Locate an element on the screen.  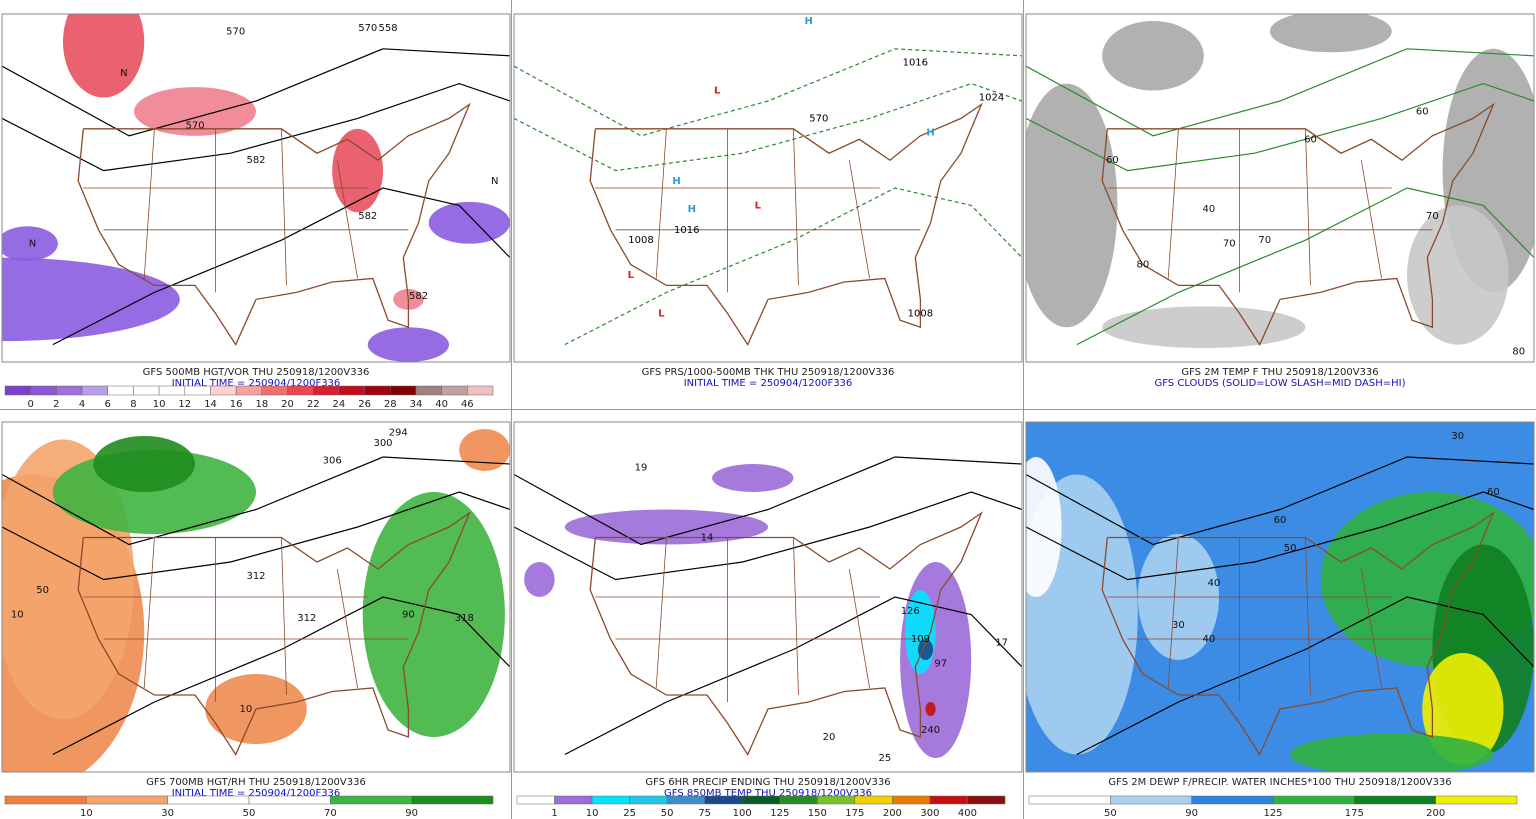
colorbar-label: 46 is located at coordinates (467, 404).